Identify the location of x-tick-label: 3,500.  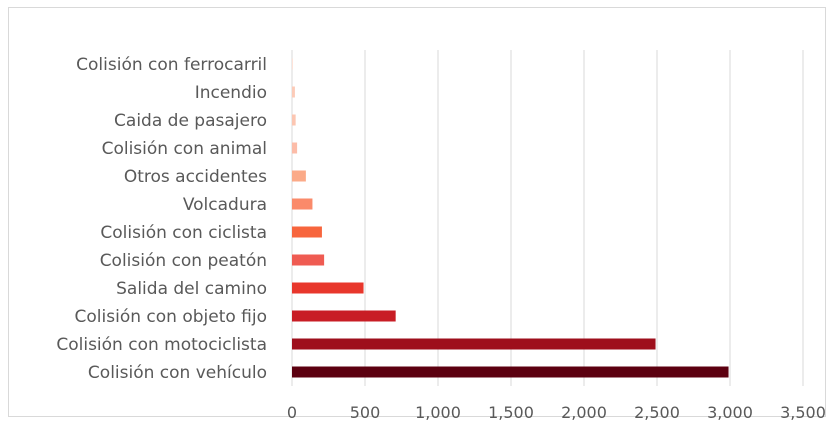
(803, 412).